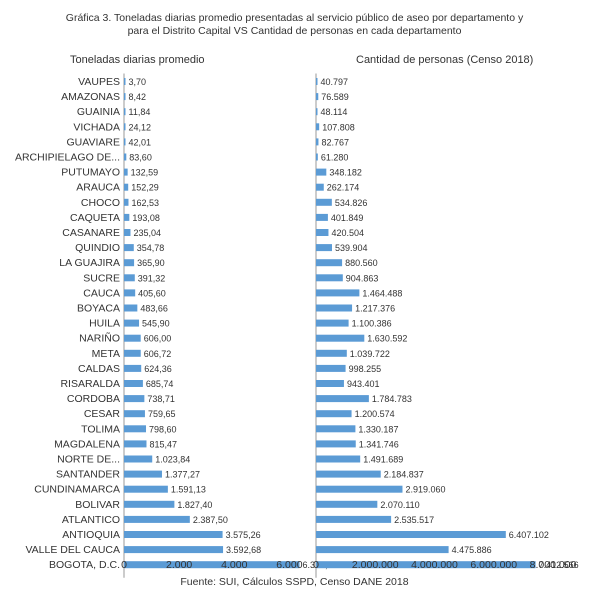  What do you see at coordinates (106, 354) in the screenshot?
I see `category-label: META` at bounding box center [106, 354].